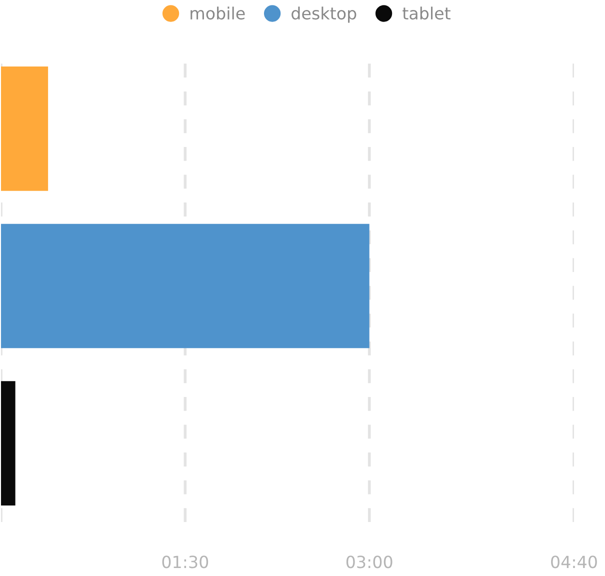 The height and width of the screenshot is (576, 605). Describe the element at coordinates (217, 13) in the screenshot. I see `legend-label: mobile` at that location.